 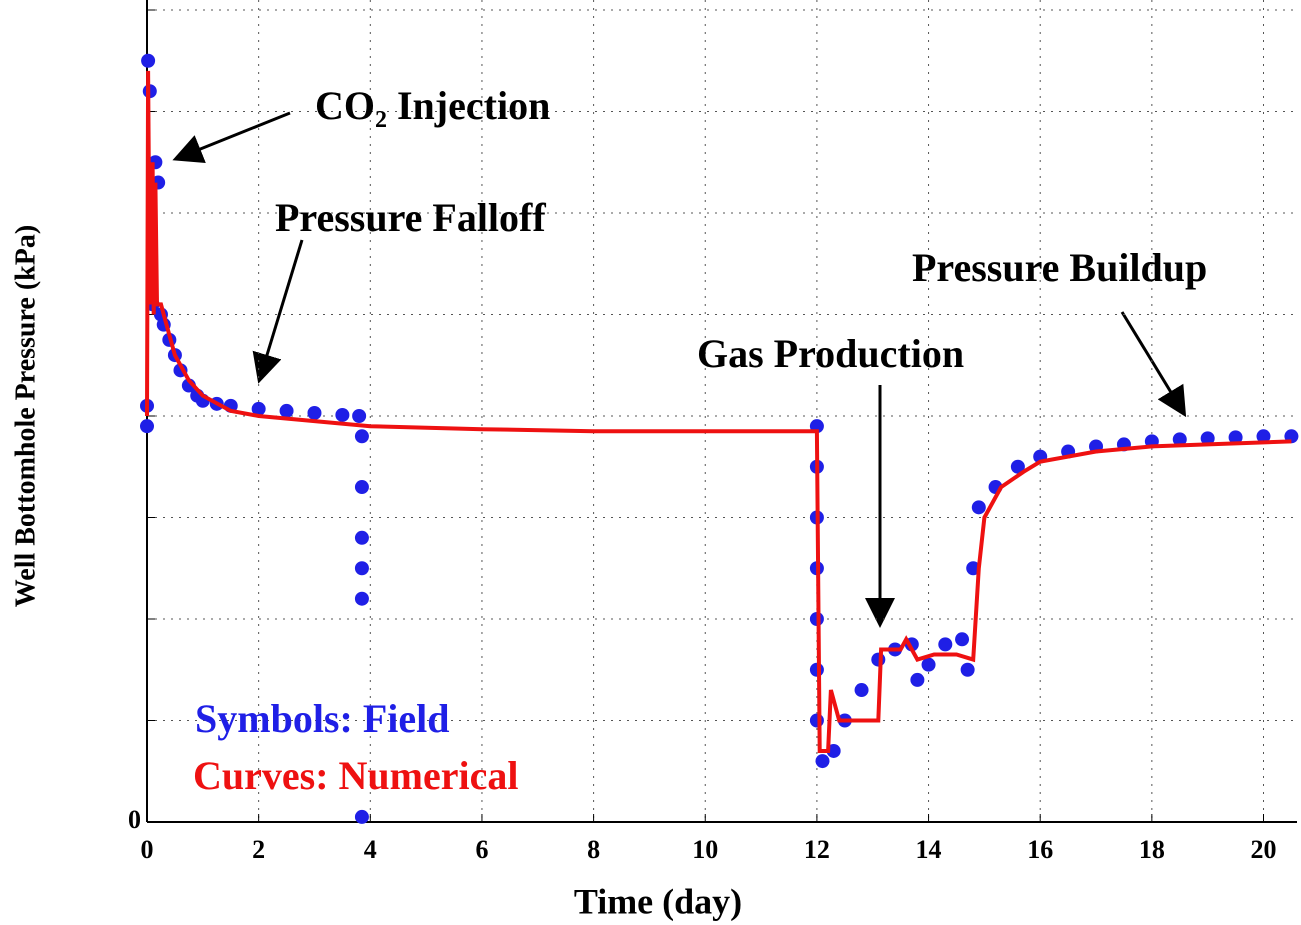 I want to click on x-tick-label: 4, so click(x=370, y=849).